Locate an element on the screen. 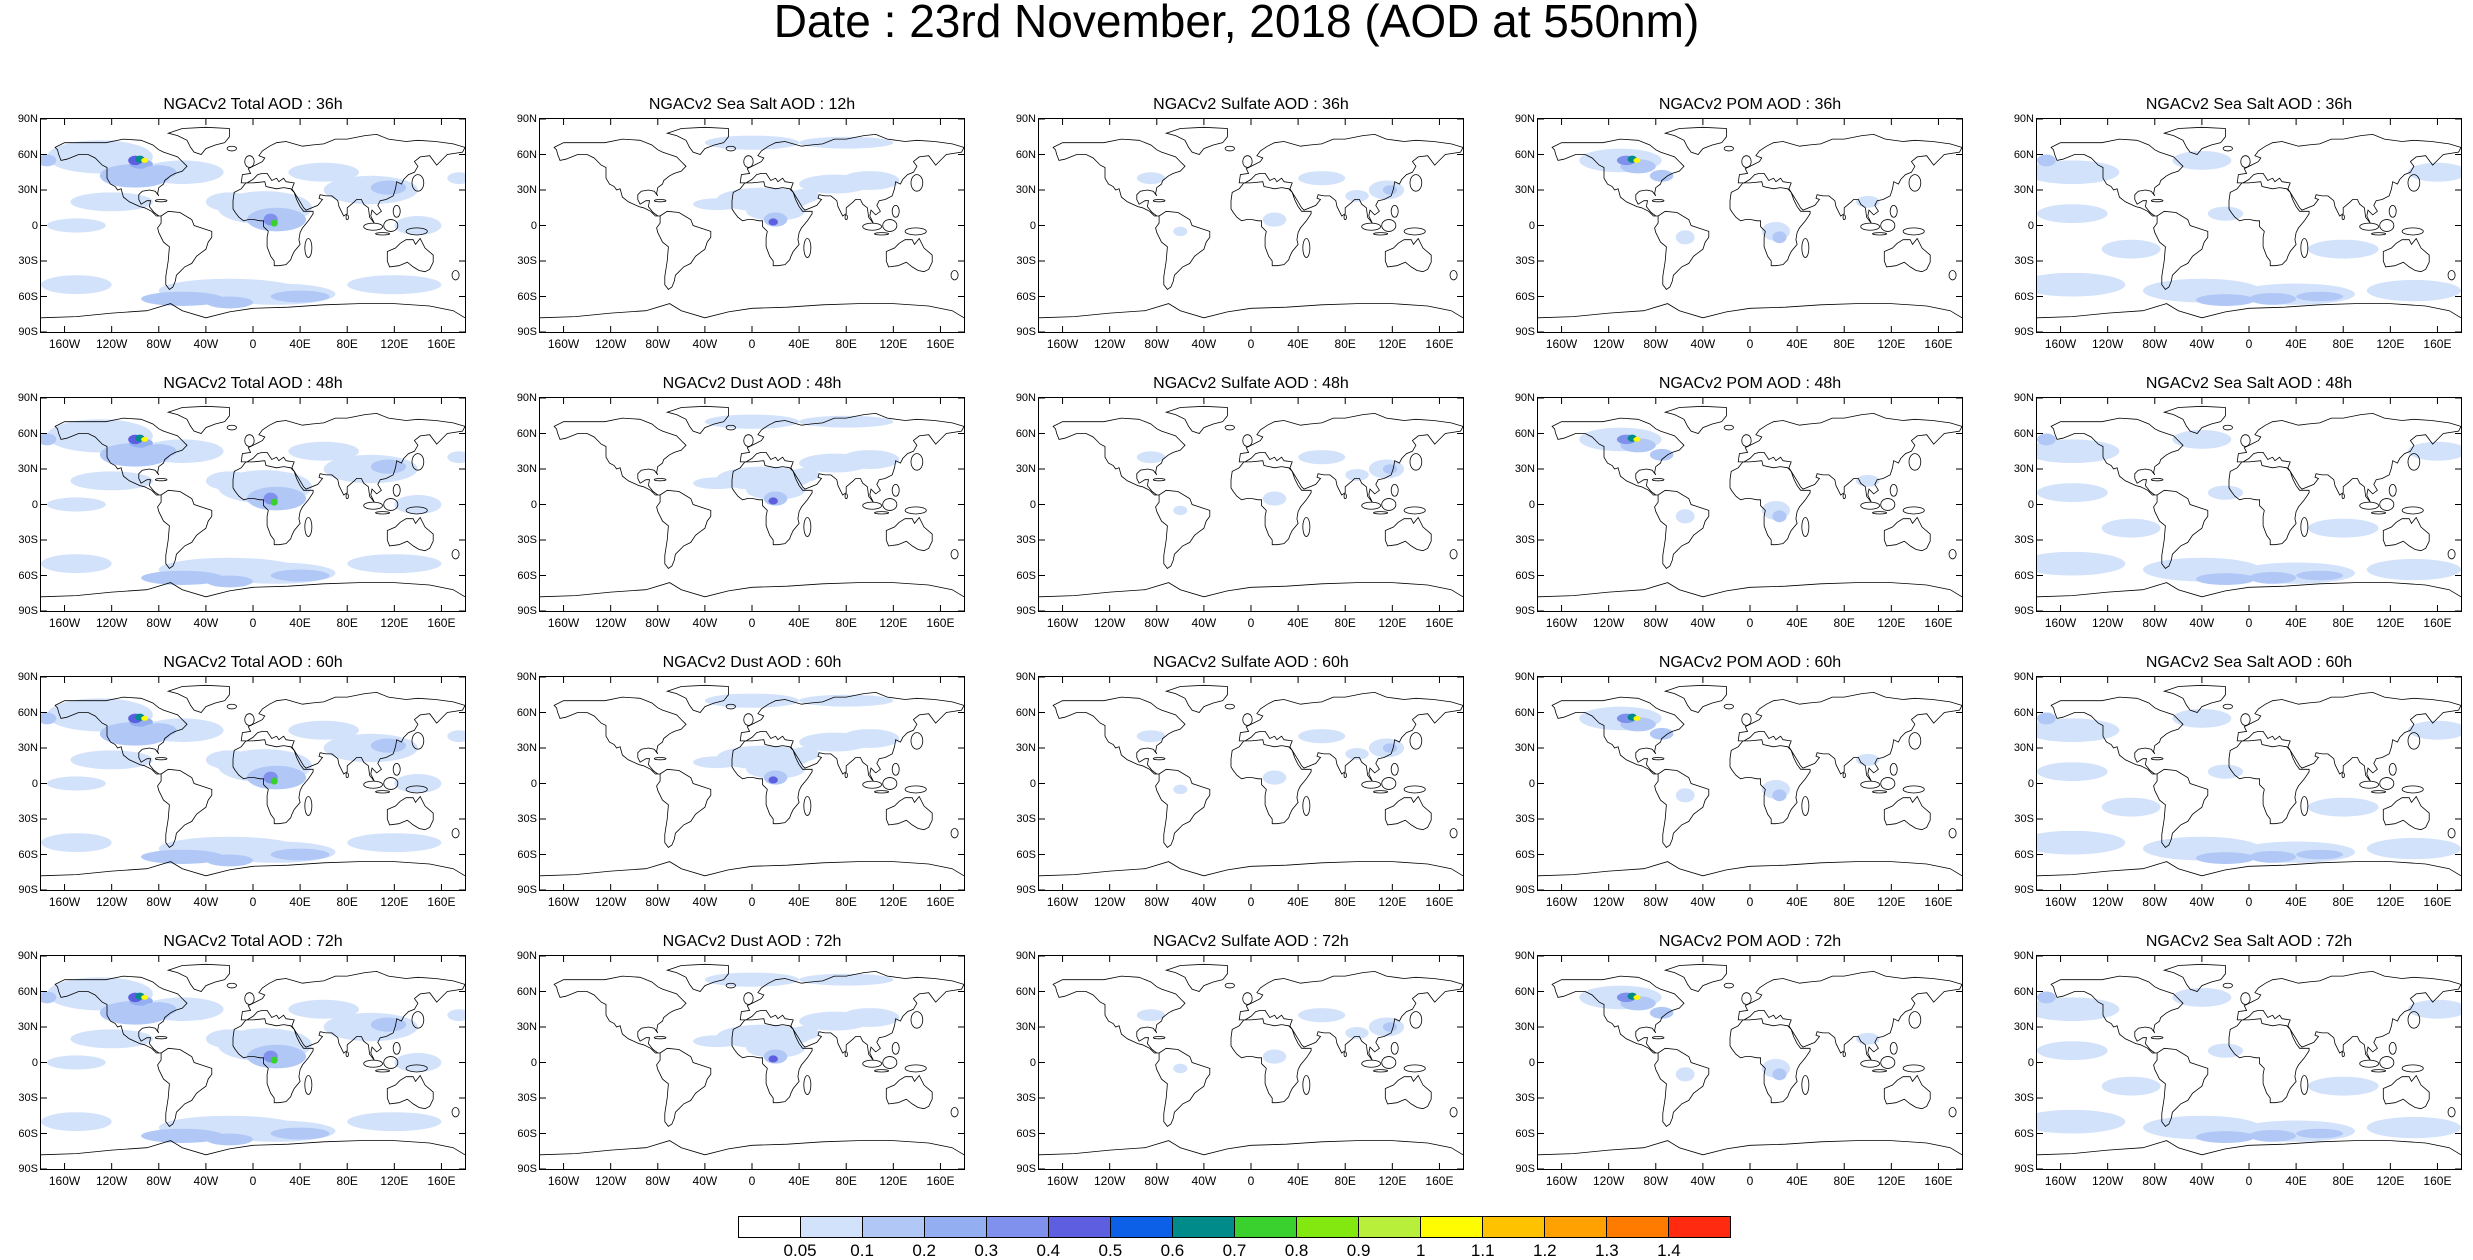 This screenshot has width=2473, height=1260. lat-label: 90N is located at coordinates (526, 956).